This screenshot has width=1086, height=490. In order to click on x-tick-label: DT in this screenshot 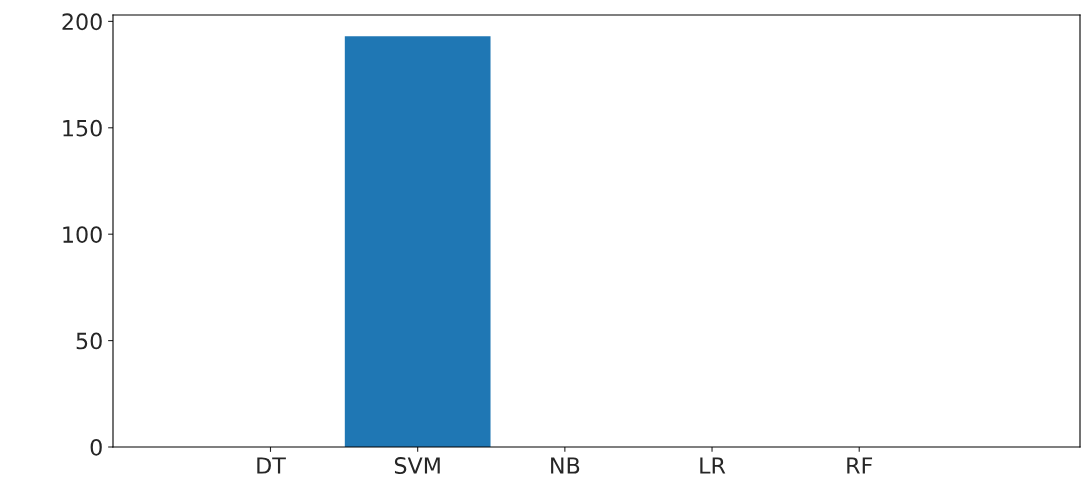, I will do `click(271, 465)`.